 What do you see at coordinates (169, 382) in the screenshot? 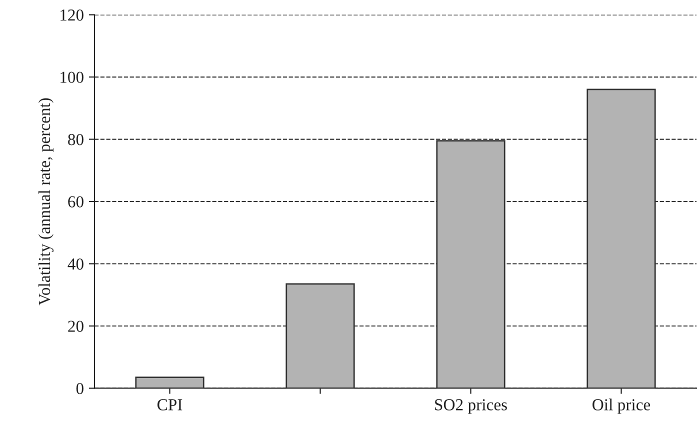
I see `bar` at bounding box center [169, 382].